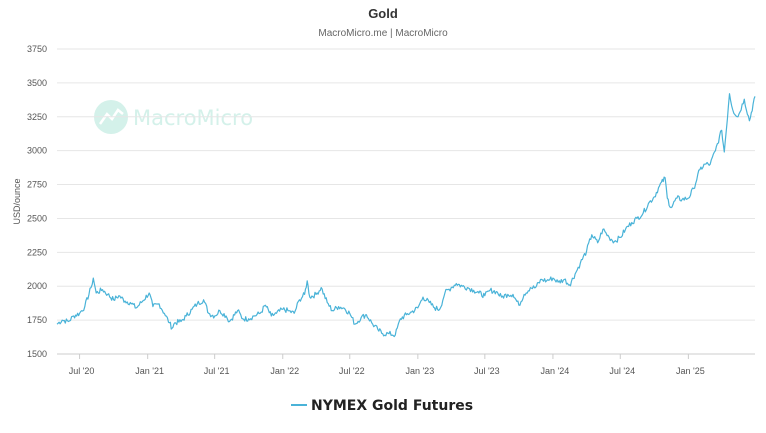  What do you see at coordinates (149, 371) in the screenshot?
I see `x-tick-label: Jan '21` at bounding box center [149, 371].